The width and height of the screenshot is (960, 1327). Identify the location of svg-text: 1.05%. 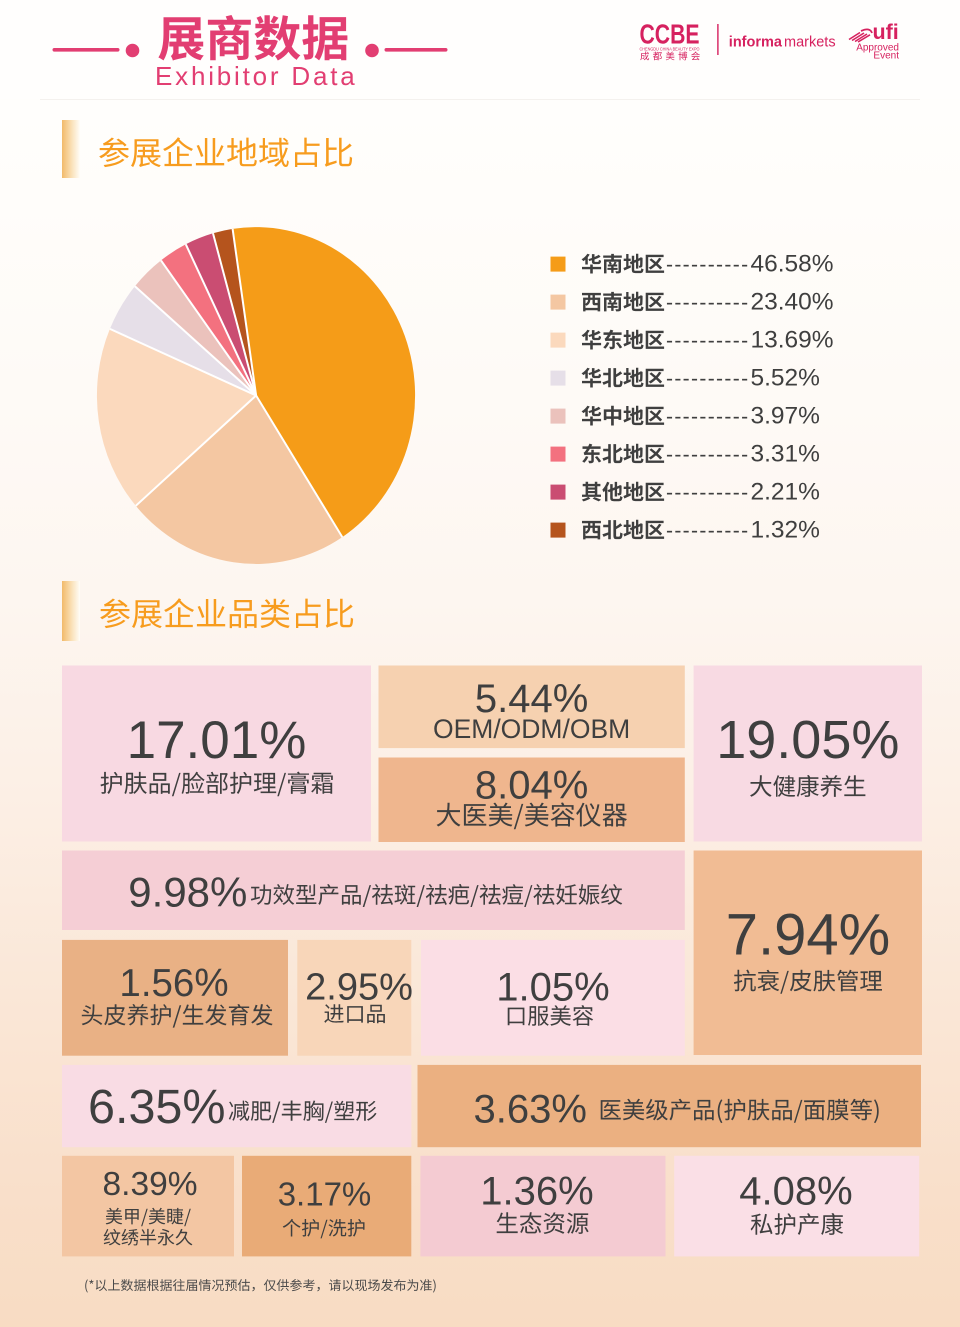
(552, 987).